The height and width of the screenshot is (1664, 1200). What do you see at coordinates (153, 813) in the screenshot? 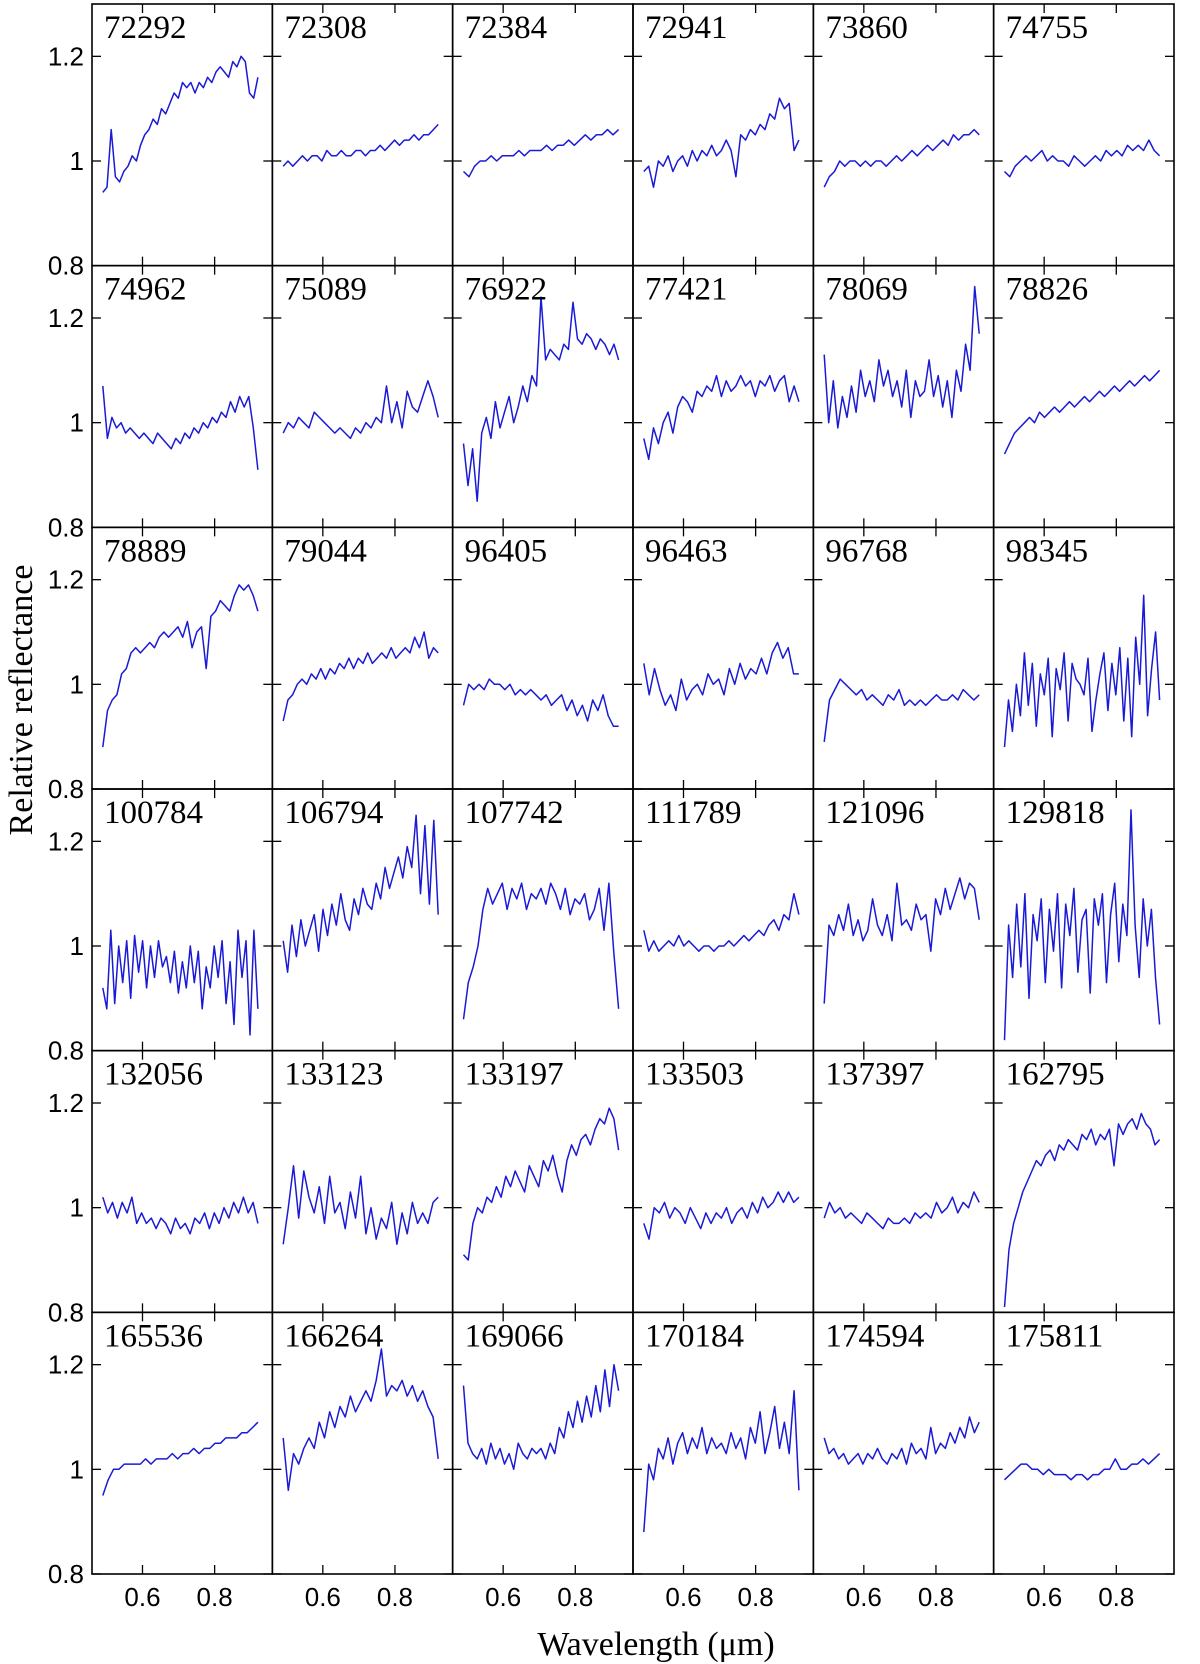
I see `panel-label-100784: 100784` at bounding box center [153, 813].